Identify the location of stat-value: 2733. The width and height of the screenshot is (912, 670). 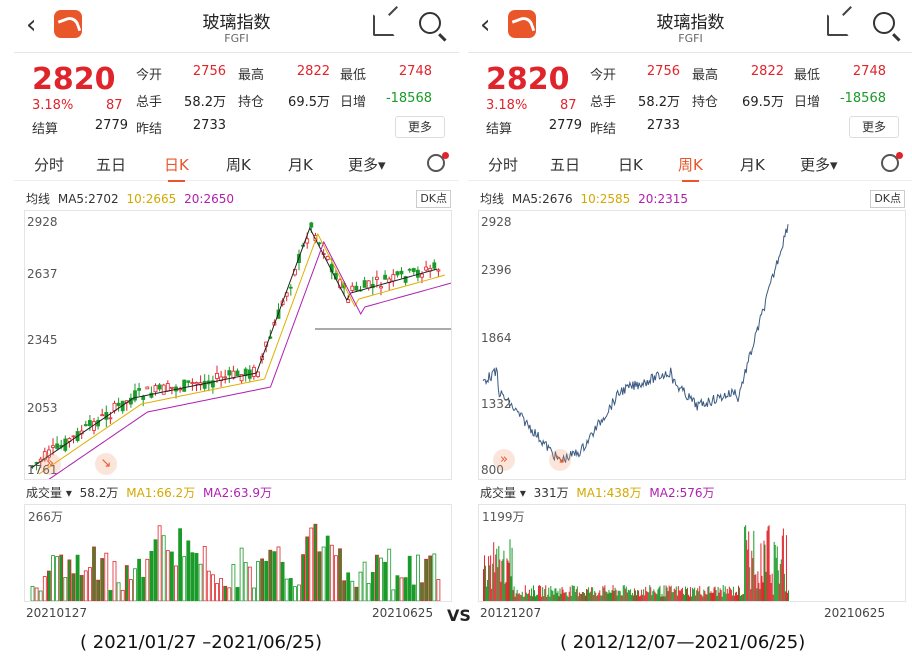
(209, 125).